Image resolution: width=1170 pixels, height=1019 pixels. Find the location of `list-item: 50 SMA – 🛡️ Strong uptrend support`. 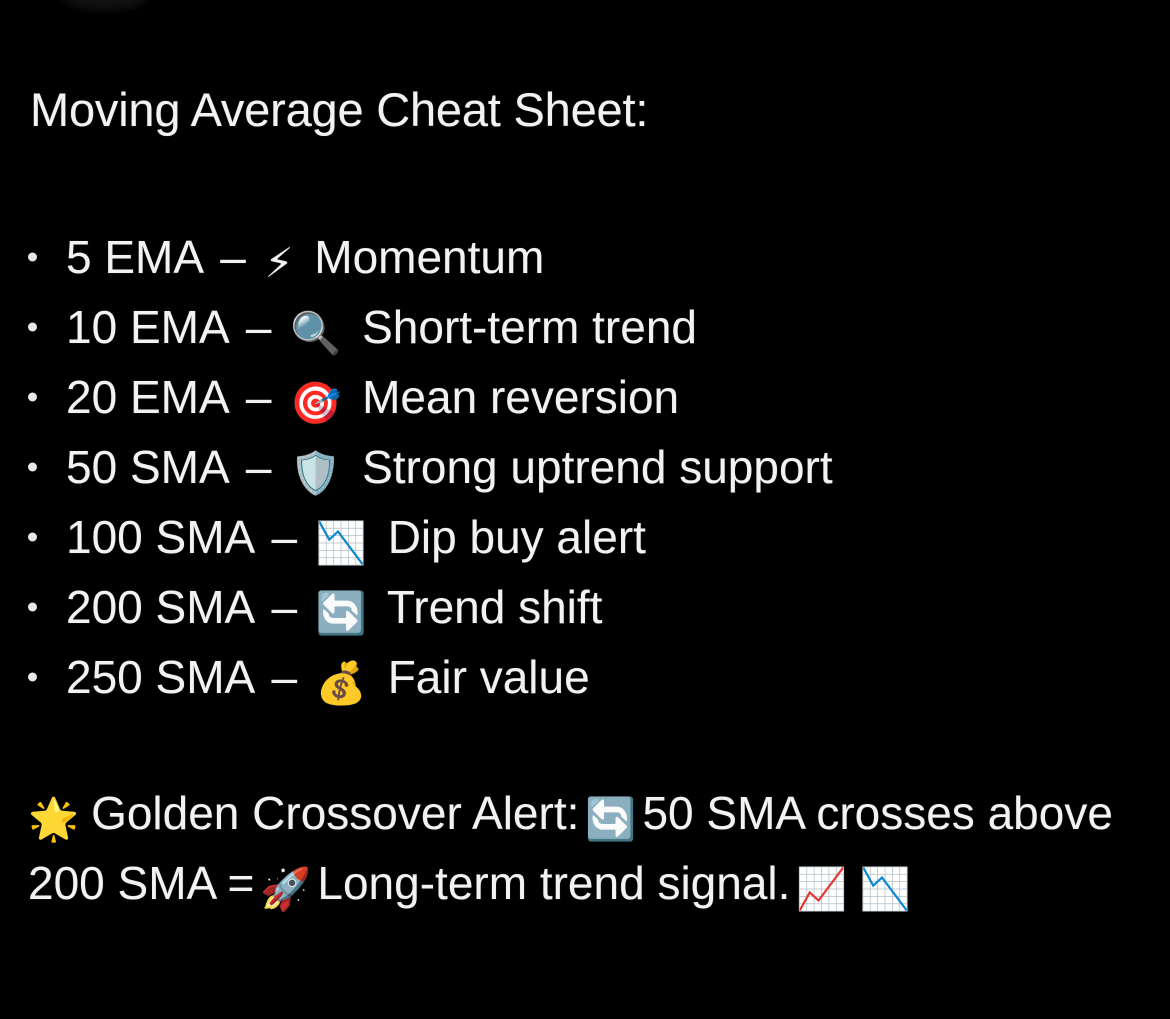

list-item: 50 SMA – 🛡️ Strong uptrend support is located at coordinates (585, 467).